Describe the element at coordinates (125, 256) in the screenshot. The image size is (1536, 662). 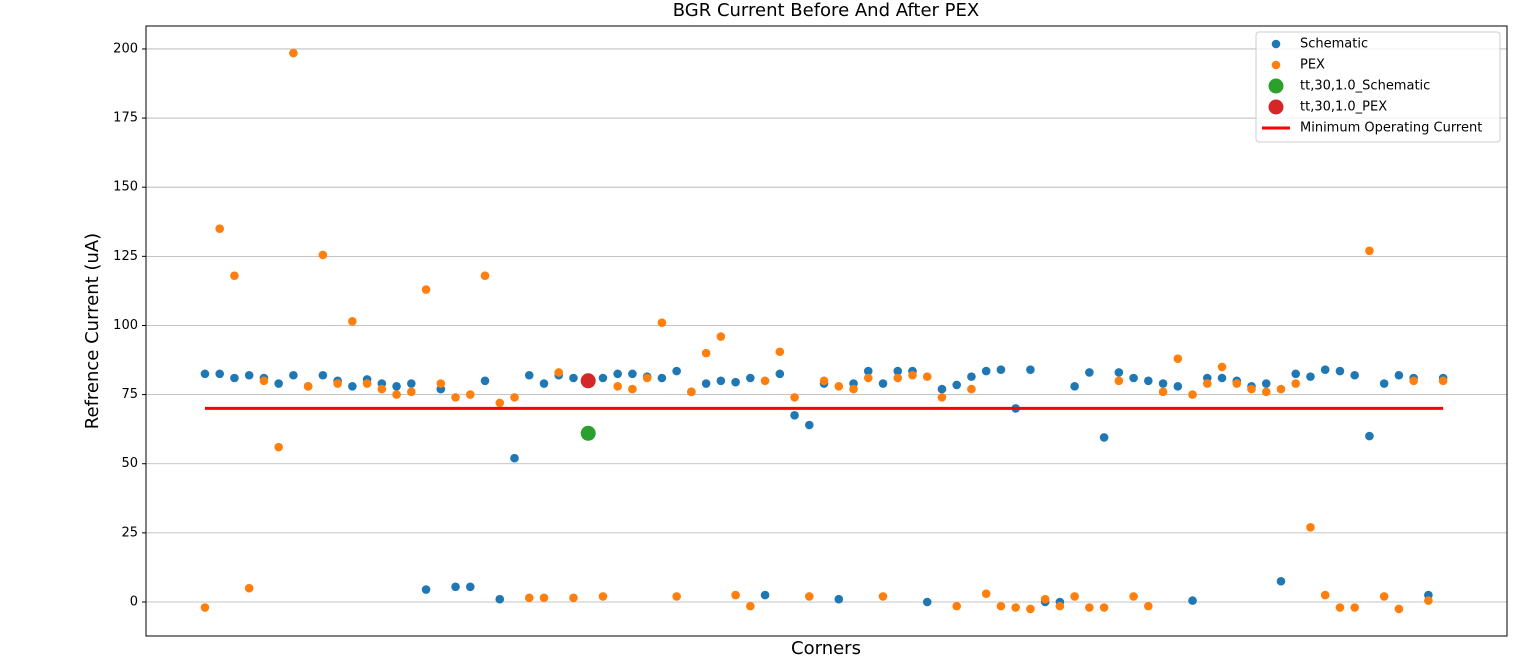
I see `y-tick-label: 125` at that location.